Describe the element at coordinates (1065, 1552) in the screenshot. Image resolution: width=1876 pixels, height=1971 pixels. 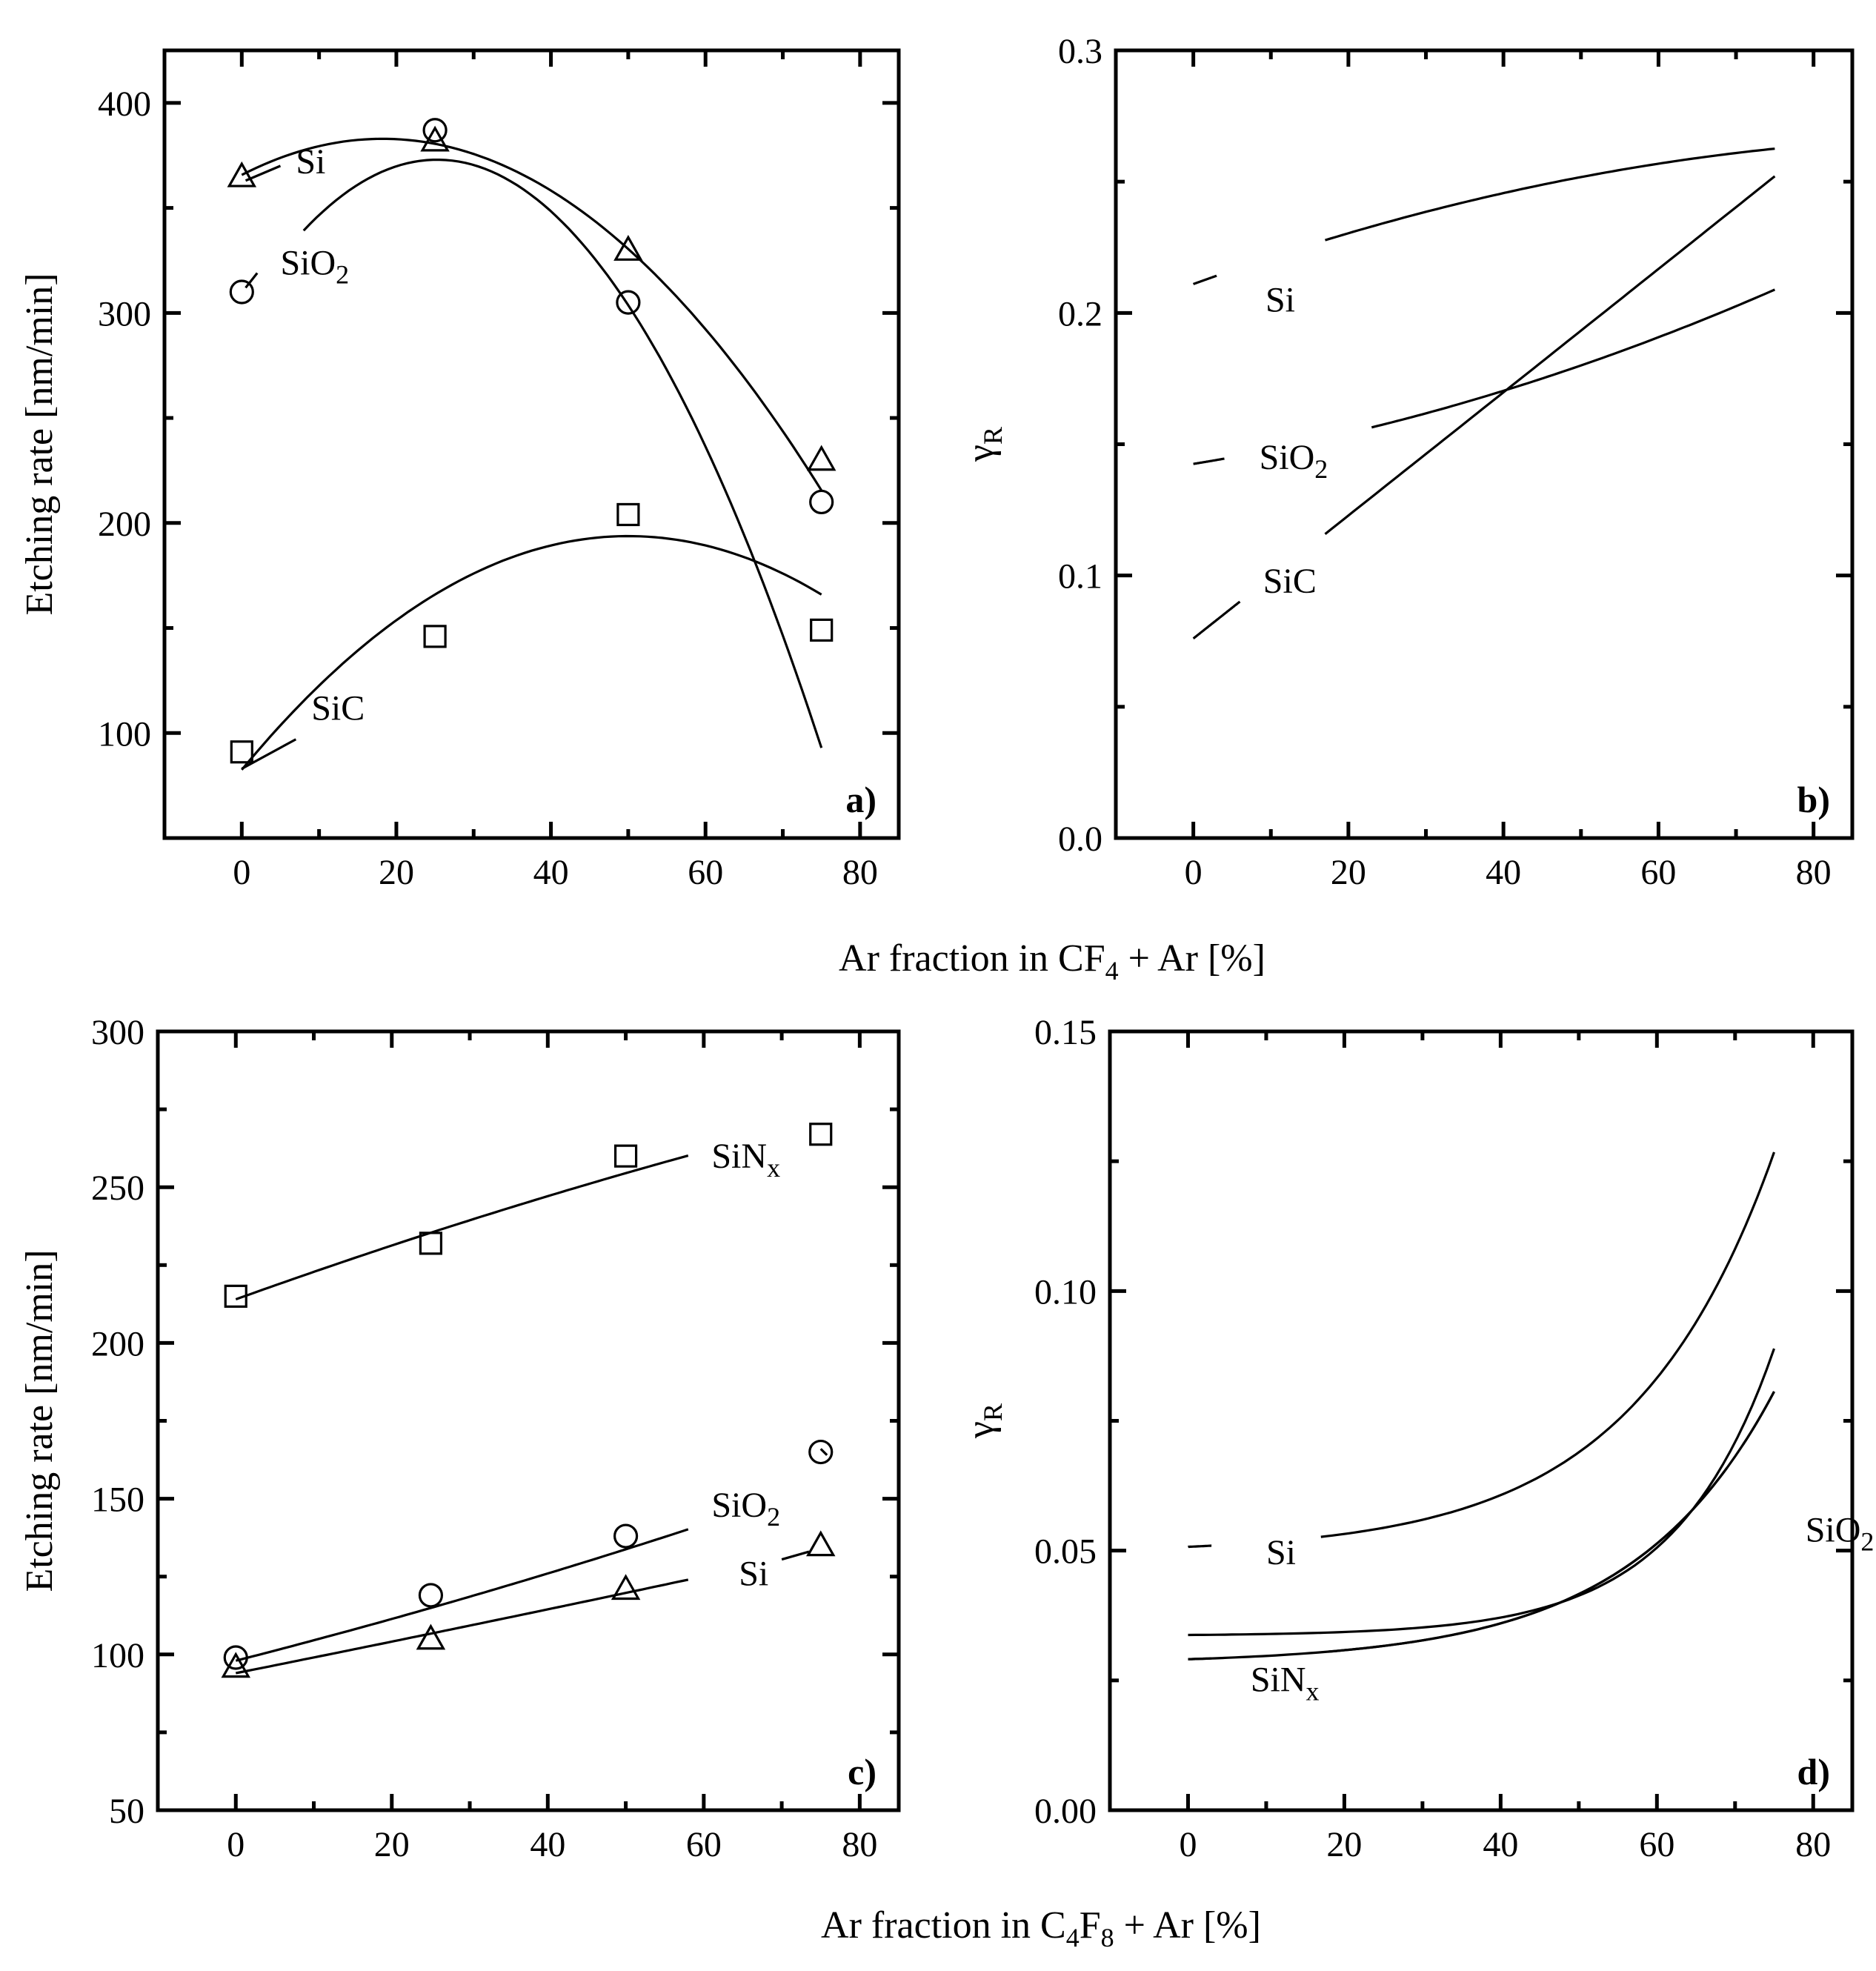
I see `panel-d-ytick-label: 0.05` at that location.